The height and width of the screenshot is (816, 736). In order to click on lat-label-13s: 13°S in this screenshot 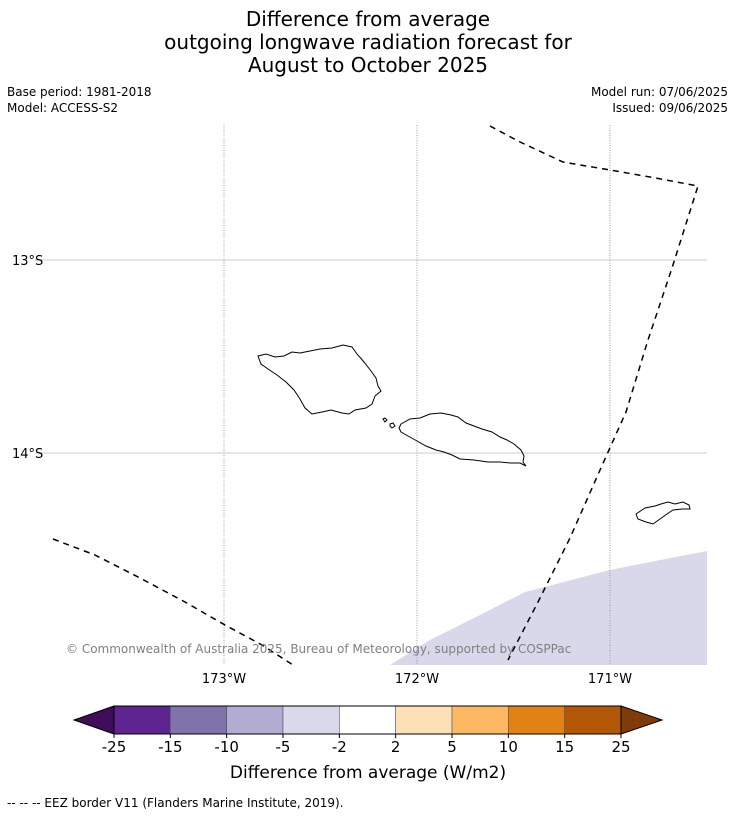, I will do `click(27, 261)`.